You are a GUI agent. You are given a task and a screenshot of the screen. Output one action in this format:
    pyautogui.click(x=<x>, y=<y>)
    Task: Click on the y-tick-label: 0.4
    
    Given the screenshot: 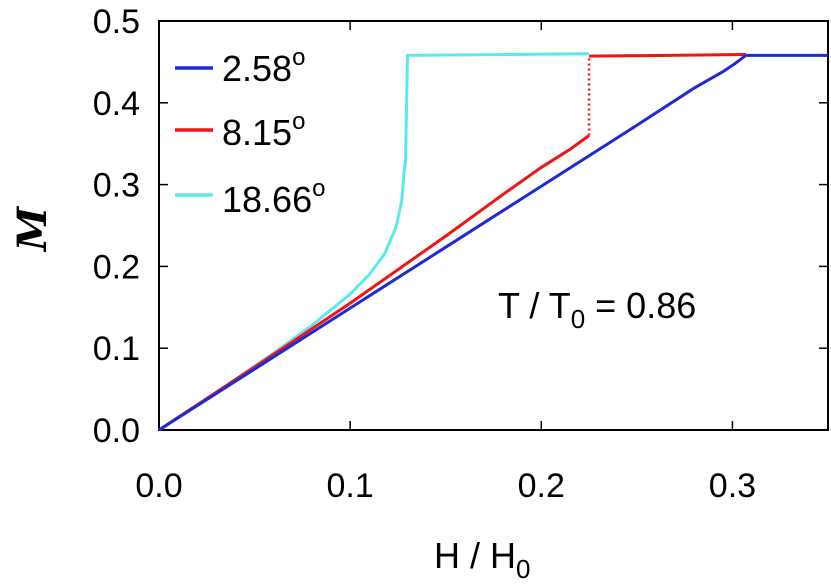 What is the action you would take?
    pyautogui.click(x=116, y=104)
    